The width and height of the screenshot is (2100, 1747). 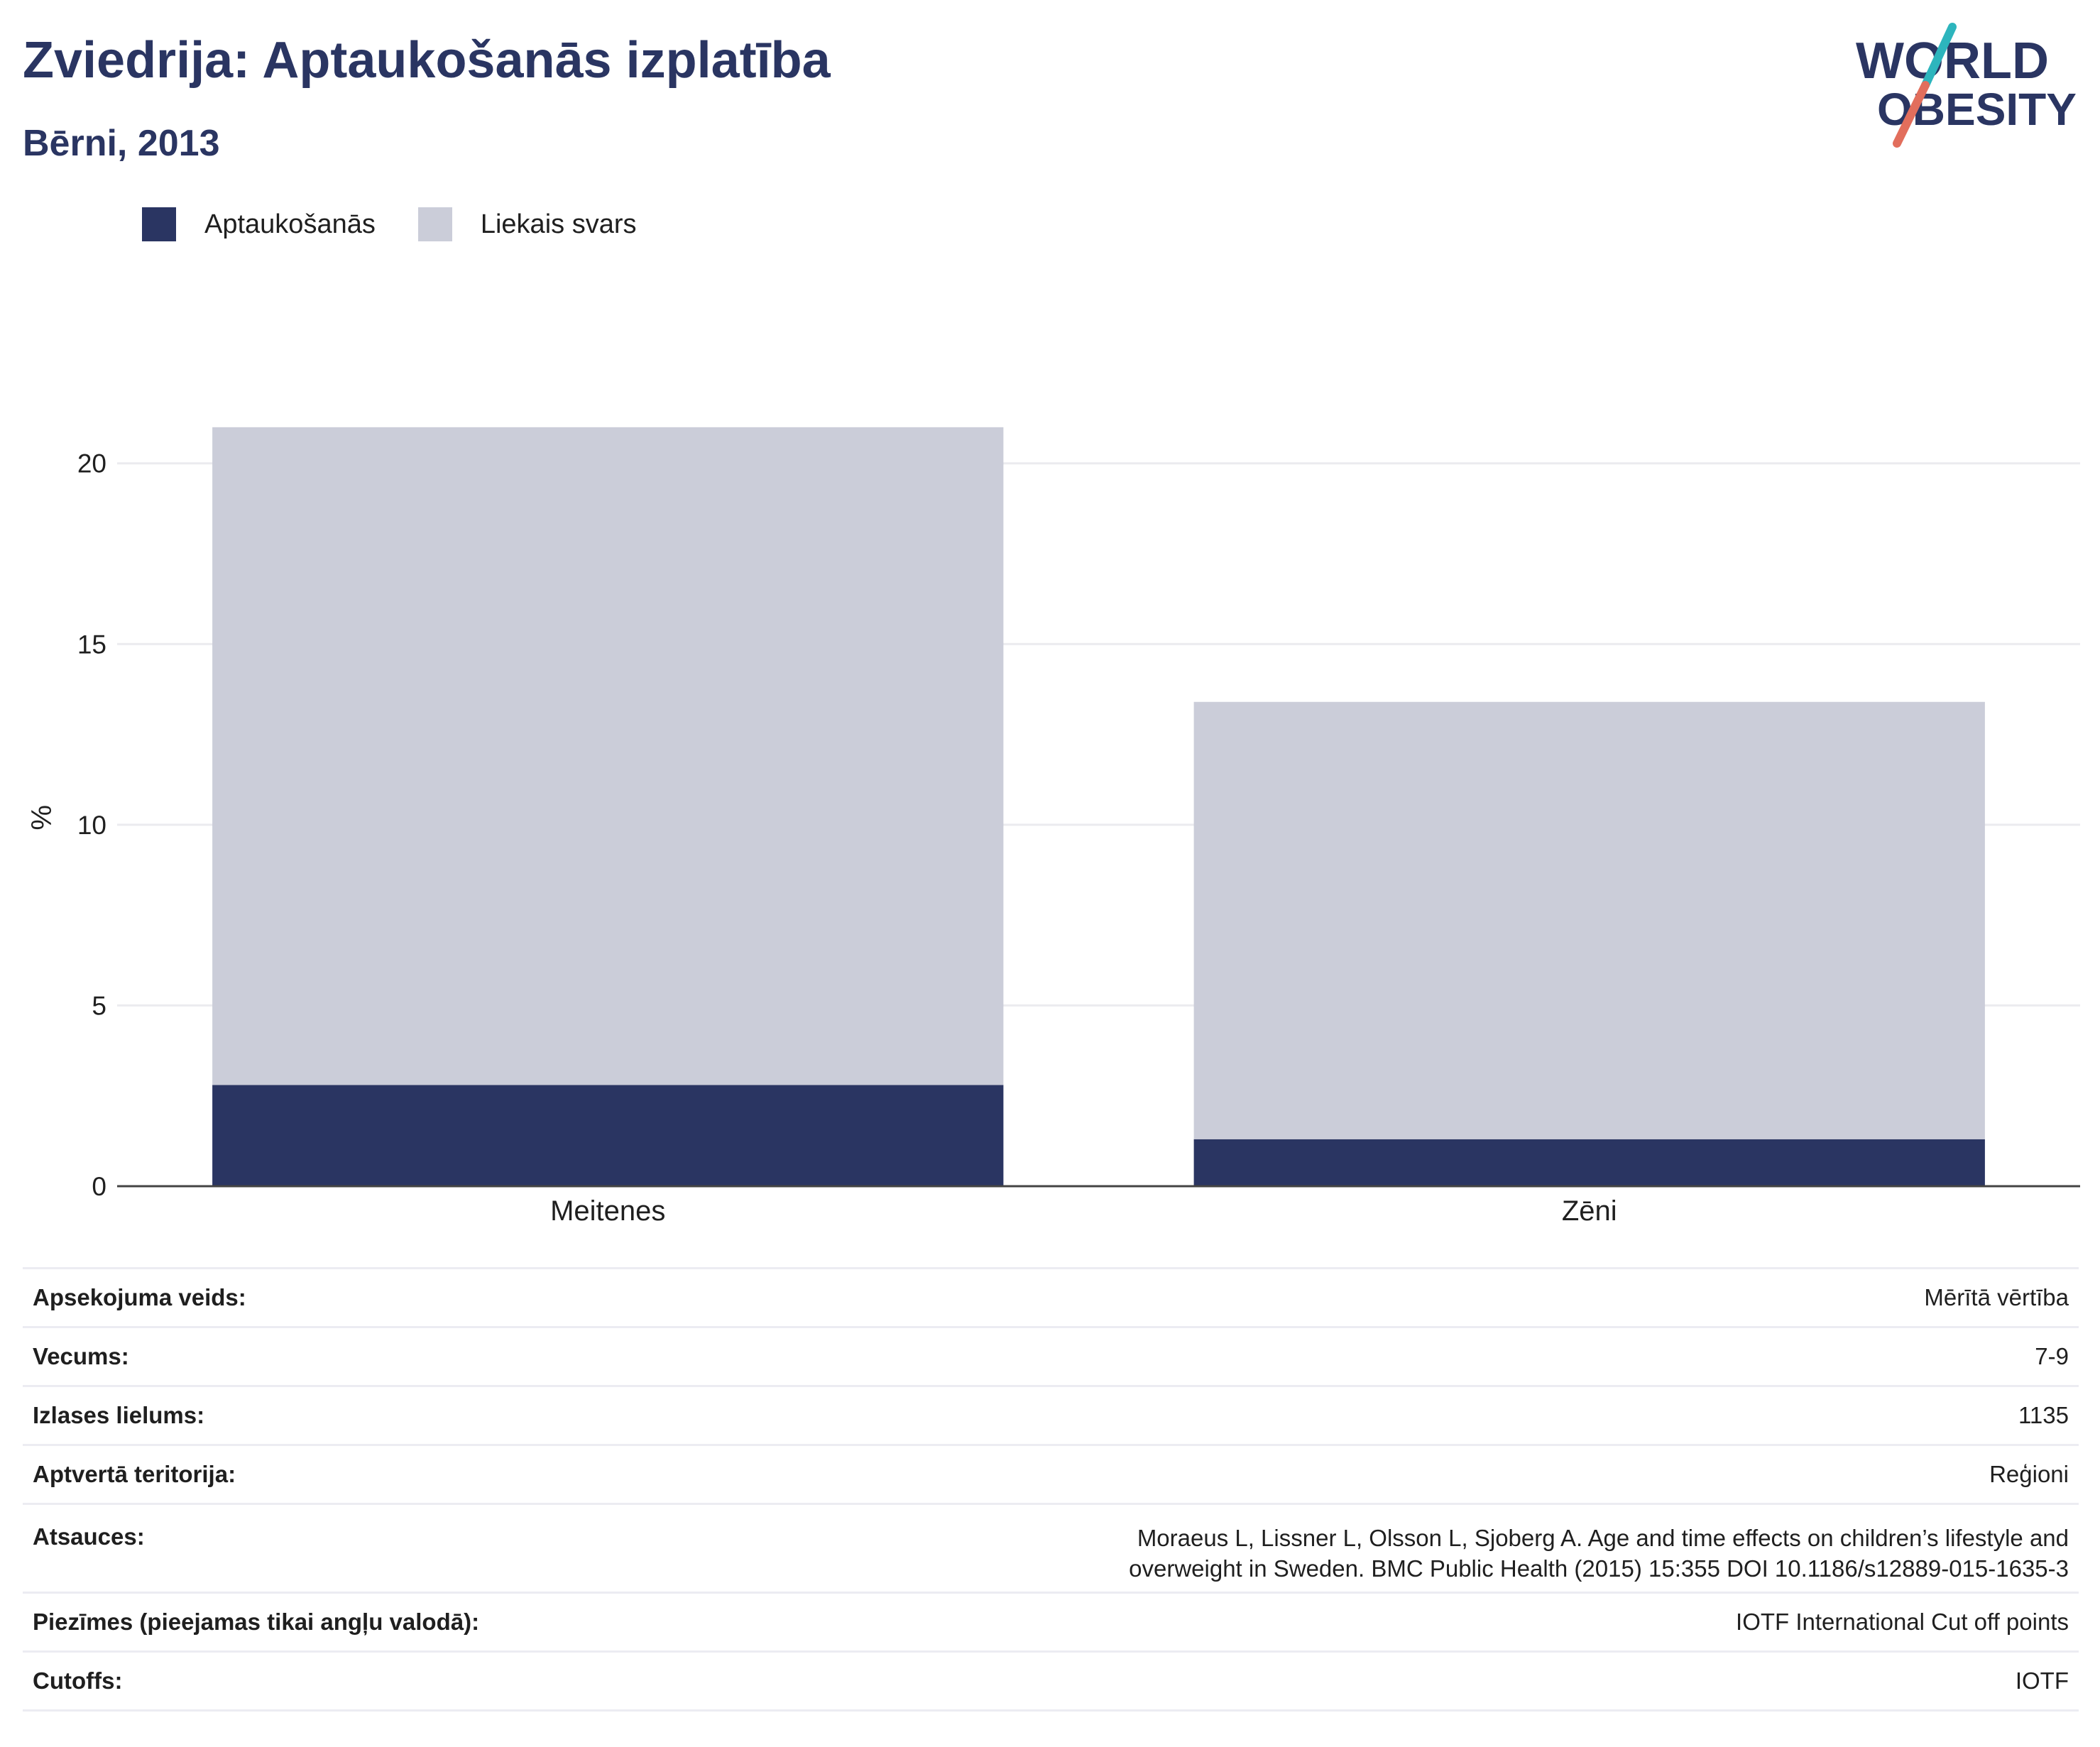 What do you see at coordinates (256, 1356) in the screenshot?
I see `info-key: Vecums:` at bounding box center [256, 1356].